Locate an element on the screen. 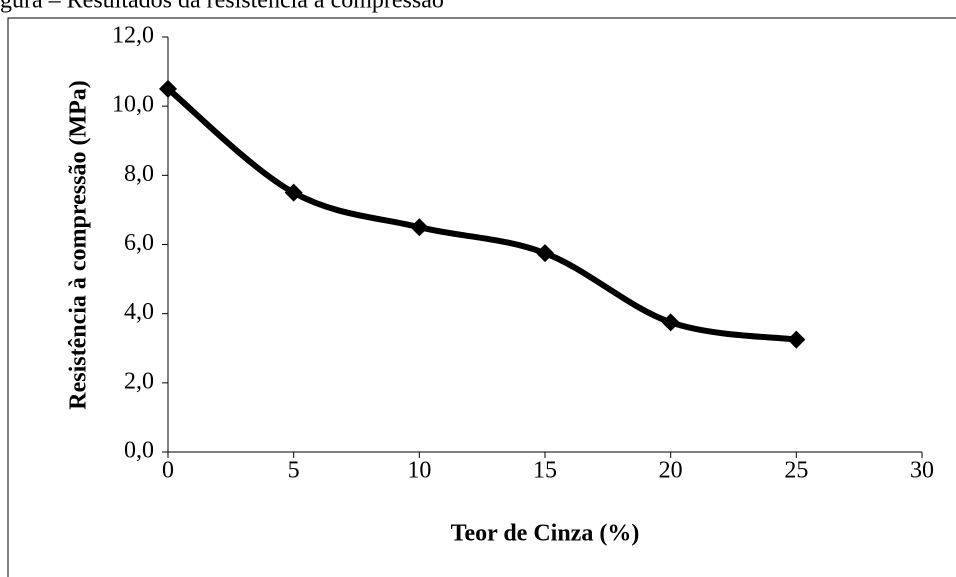  y-axis-title: Resistência à compressão (MPa) is located at coordinates (79, 244).